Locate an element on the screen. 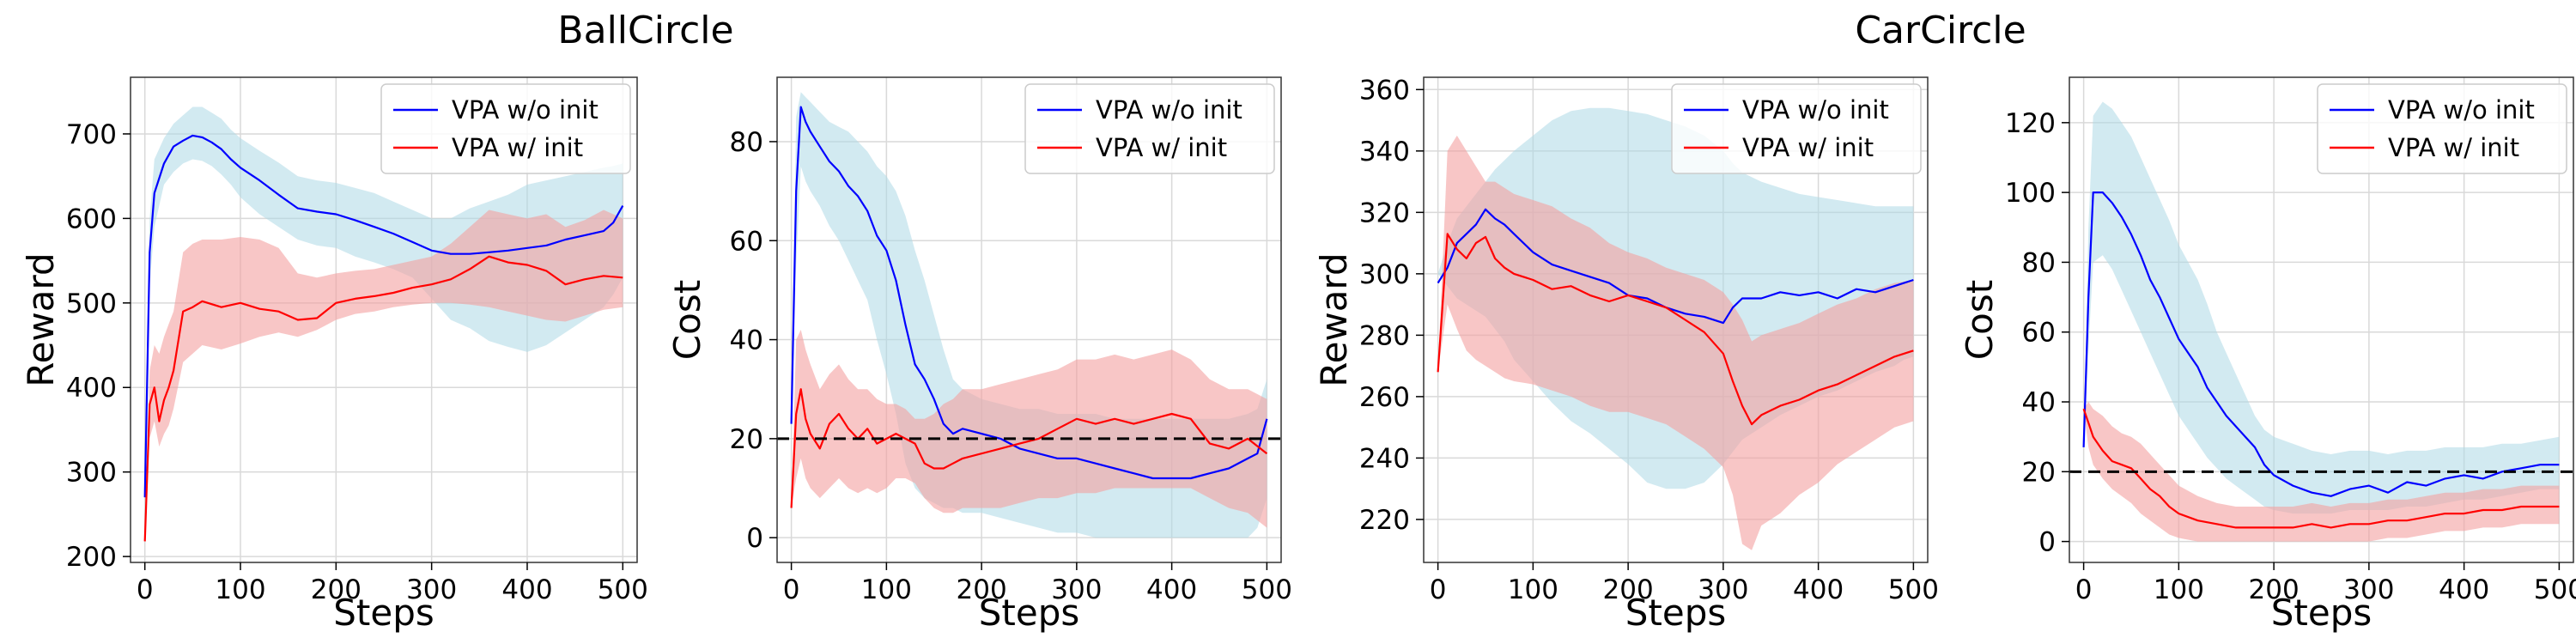 This screenshot has width=2576, height=644. chart-1-xtick-label-500: 500 is located at coordinates (623, 589).